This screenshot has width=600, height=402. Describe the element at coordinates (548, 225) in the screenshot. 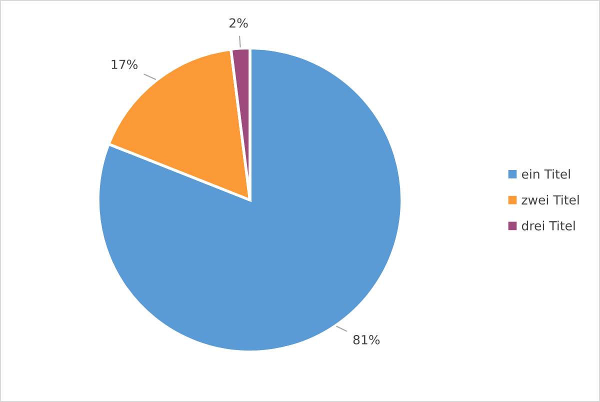

I see `legend-label: drei Titel` at that location.